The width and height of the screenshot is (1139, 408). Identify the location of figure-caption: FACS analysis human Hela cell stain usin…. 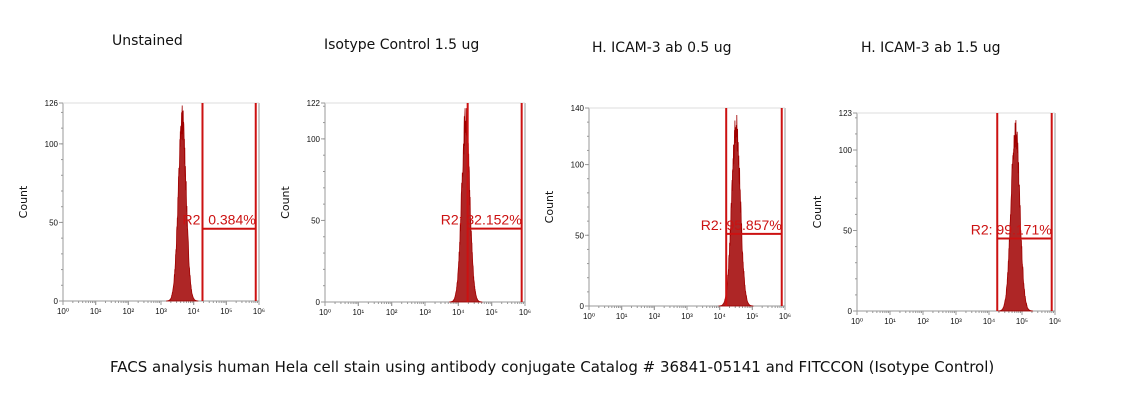
(552, 367).